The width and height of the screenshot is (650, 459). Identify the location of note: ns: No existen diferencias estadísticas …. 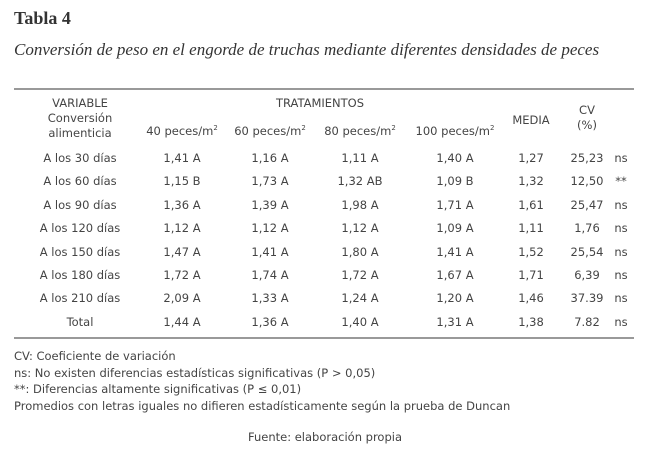
(195, 372).